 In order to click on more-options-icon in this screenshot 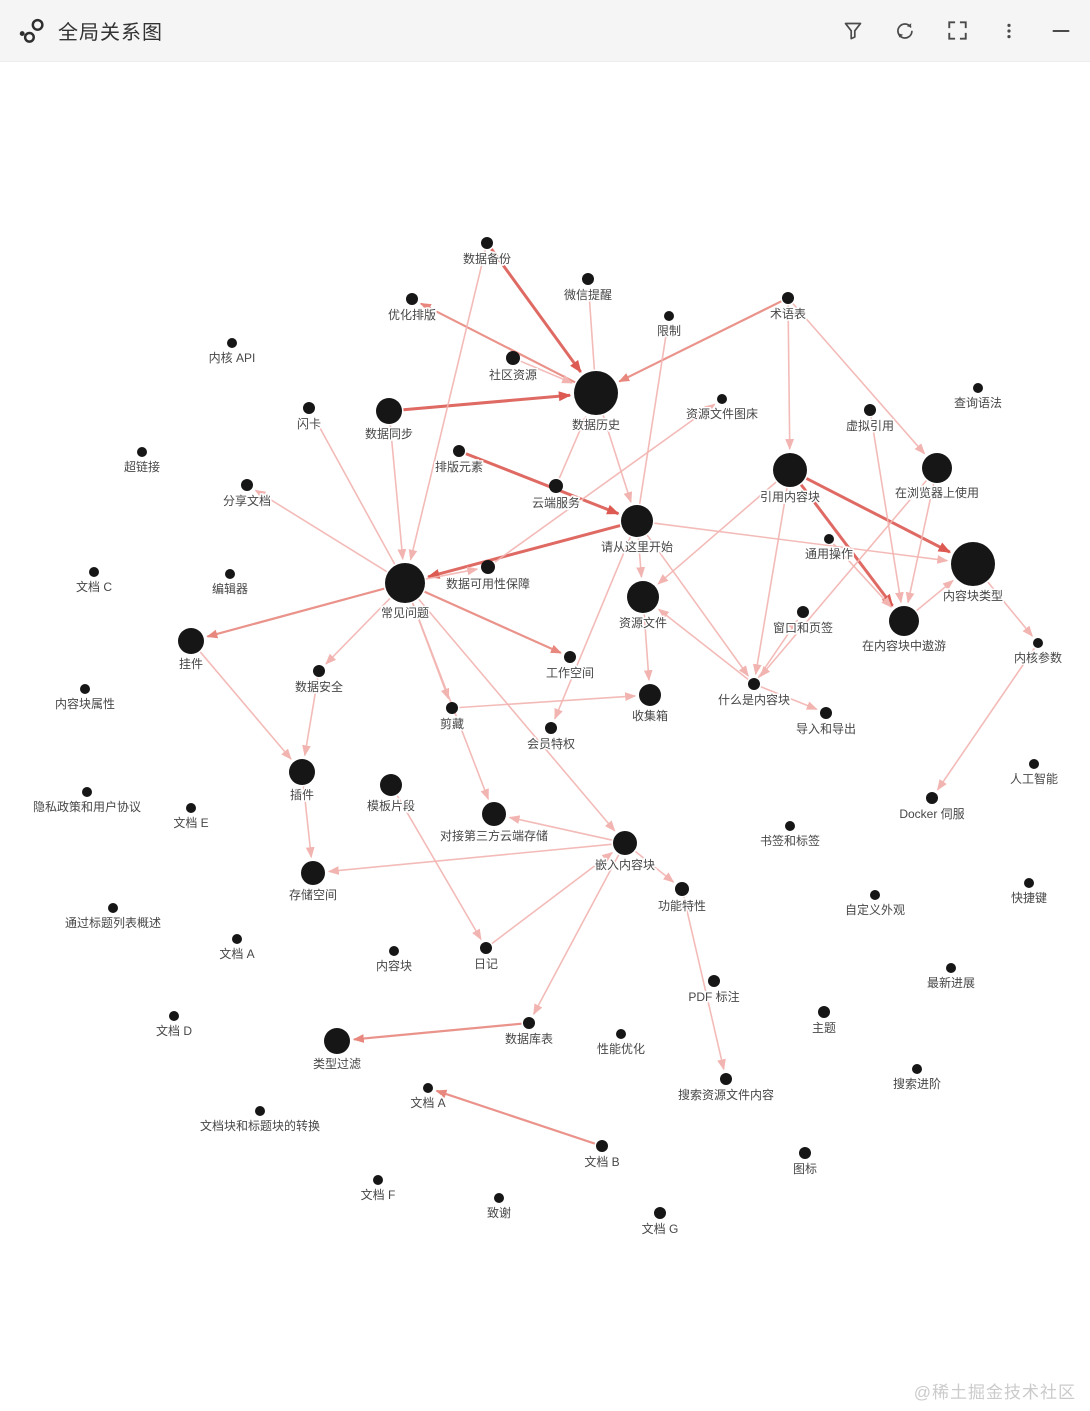, I will do `click(1009, 31)`.